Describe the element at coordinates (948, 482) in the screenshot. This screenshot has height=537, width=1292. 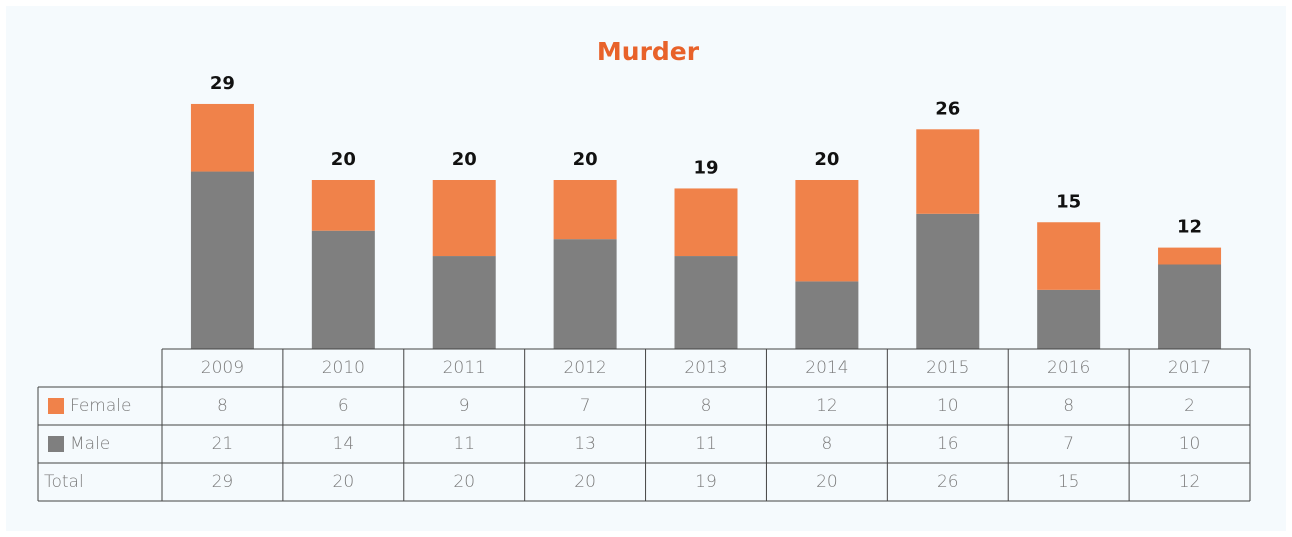
I see `table-total: 26` at that location.